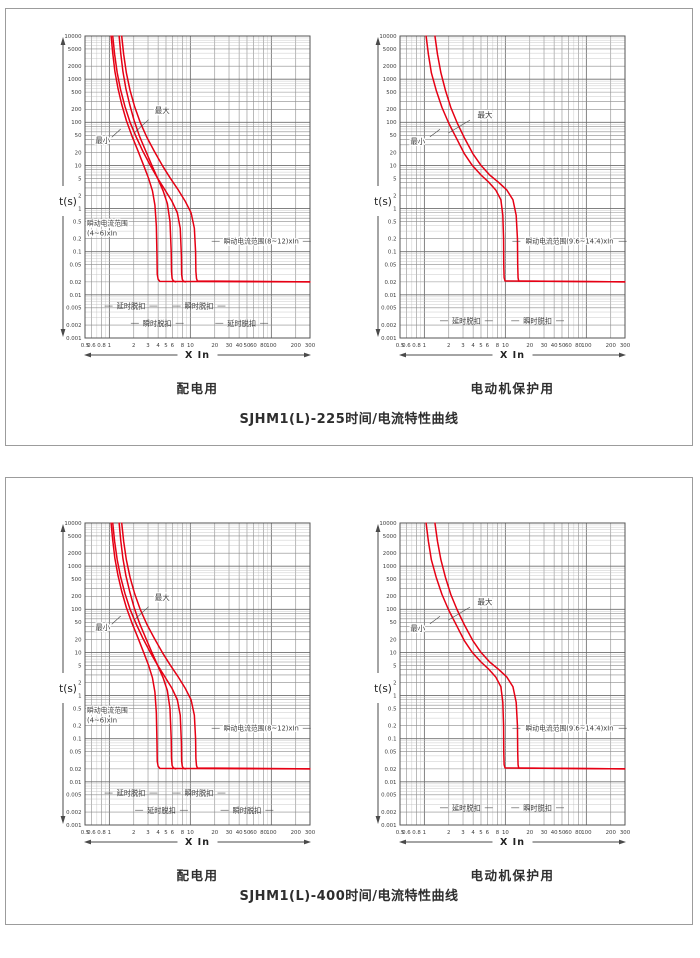  Describe the element at coordinates (473, 833) in the screenshot. I see `x-tick-label: 4` at that location.